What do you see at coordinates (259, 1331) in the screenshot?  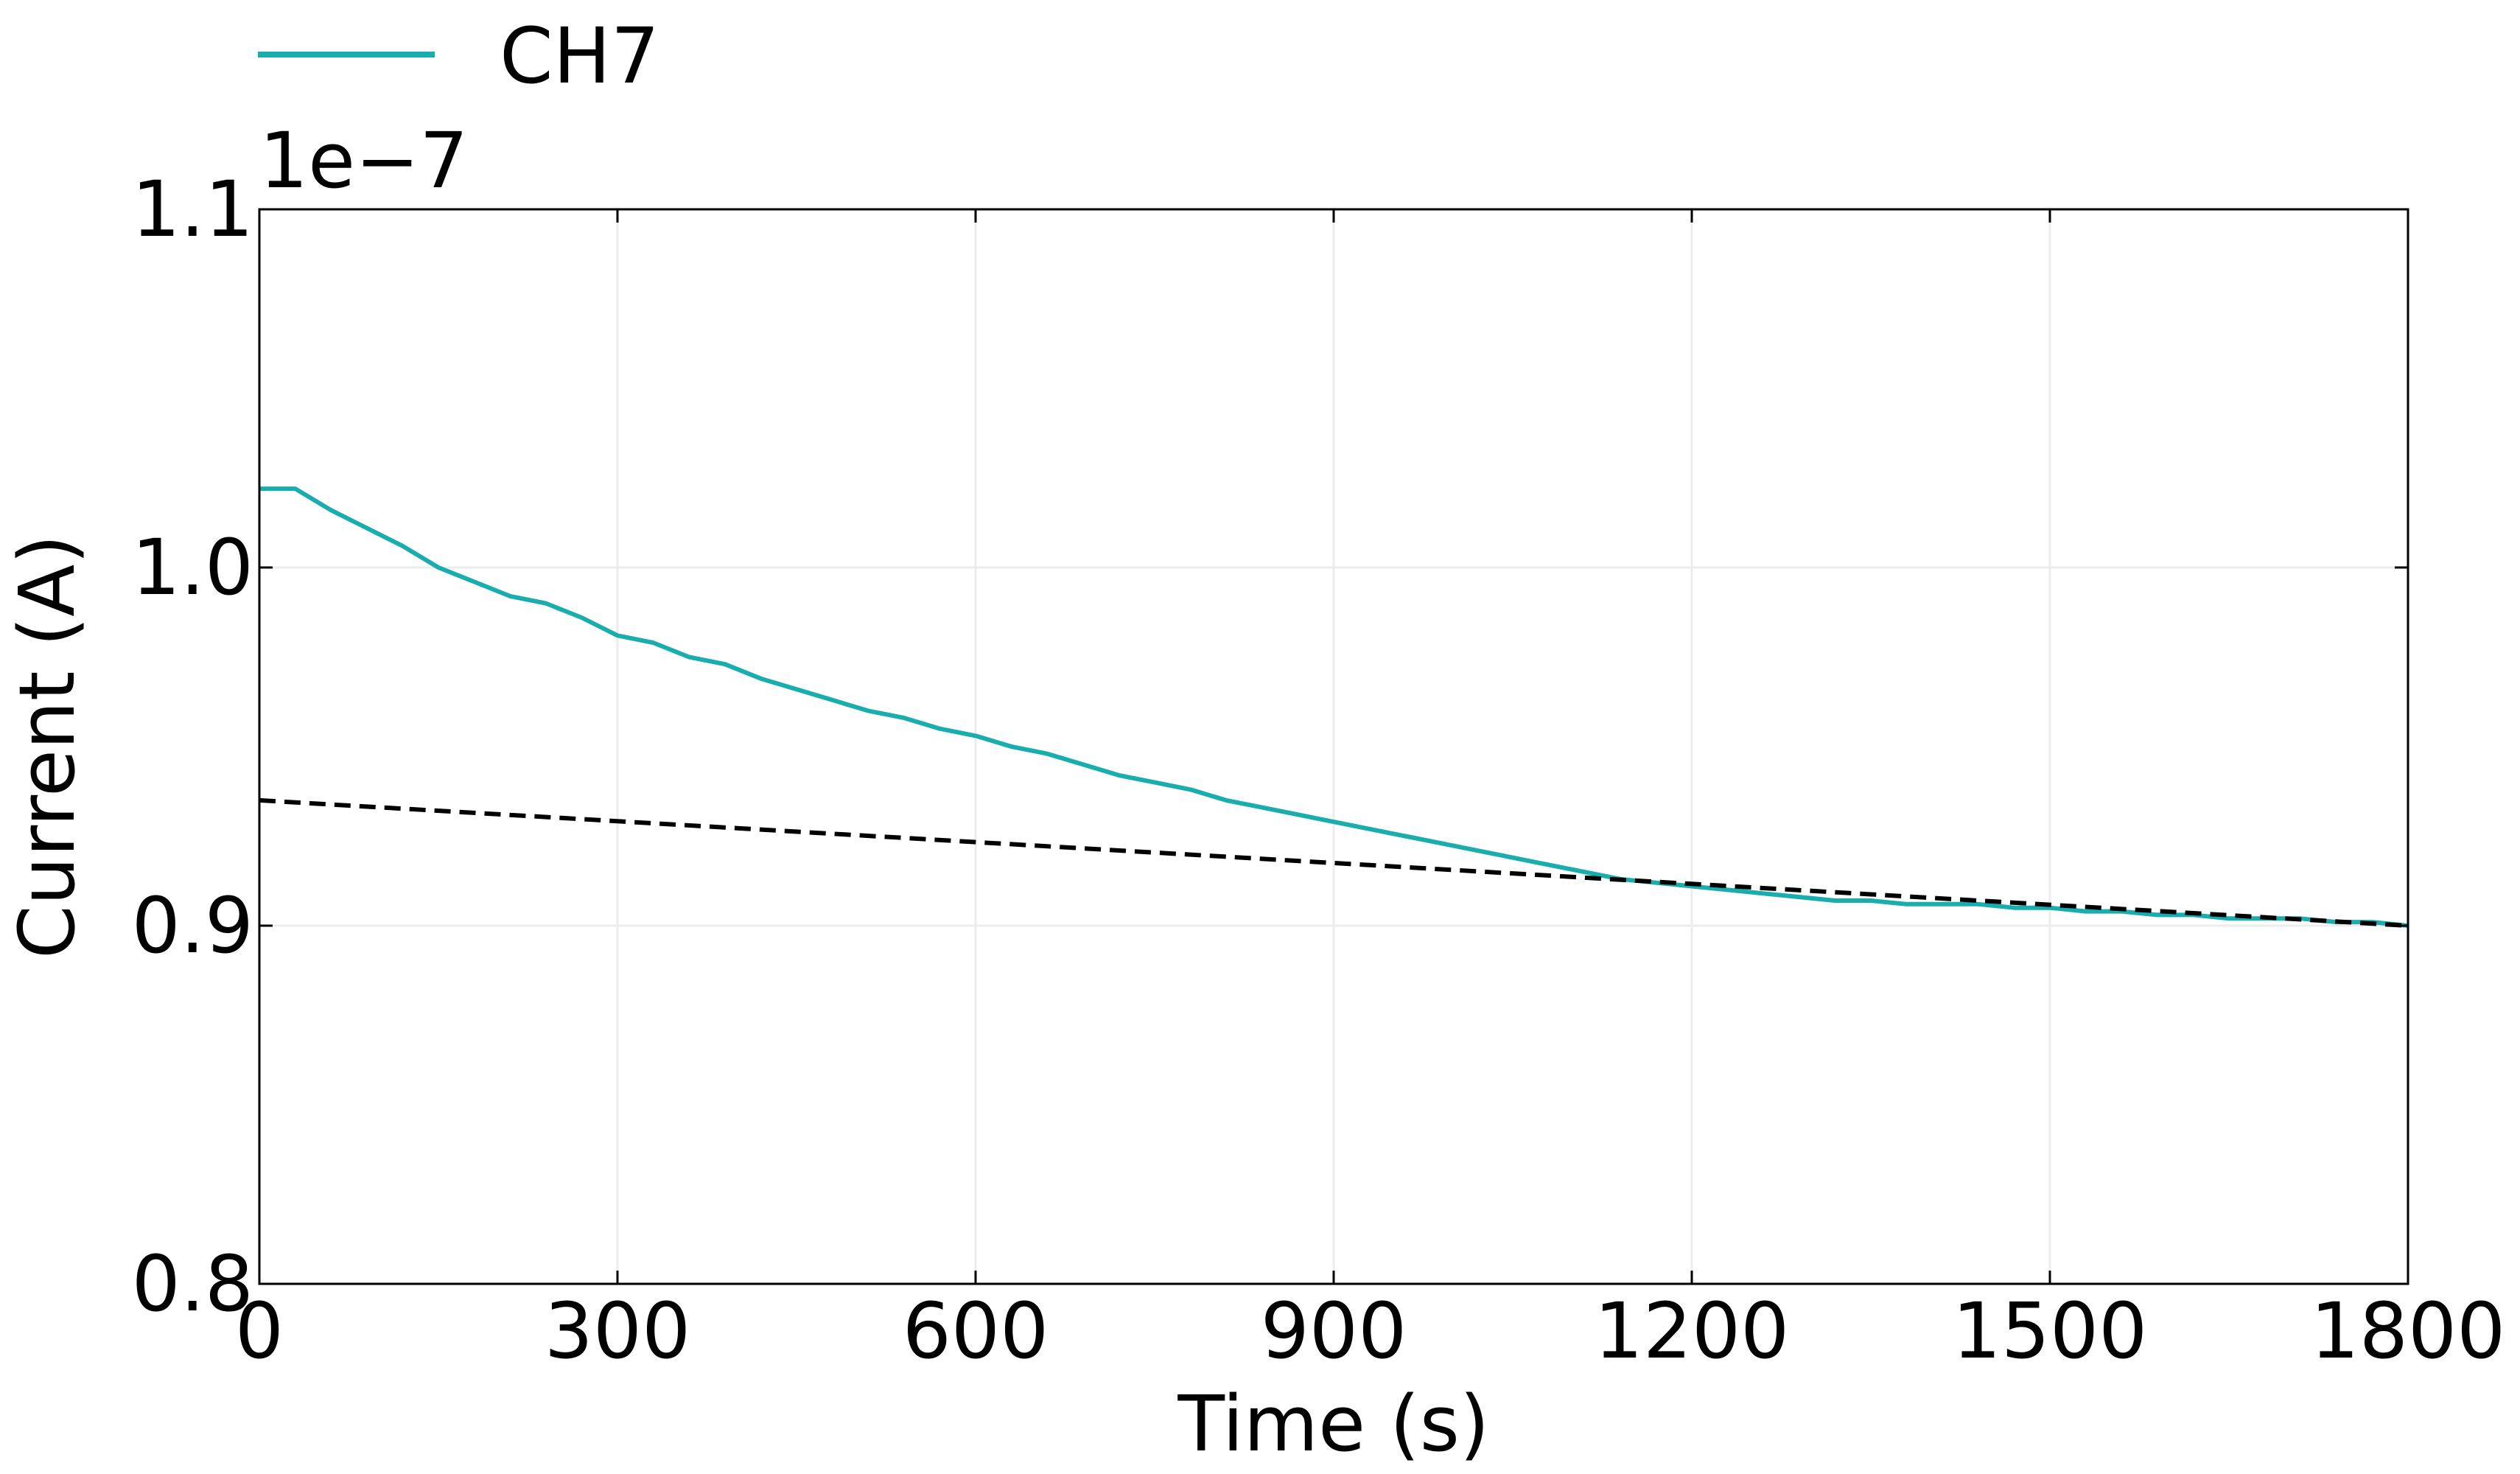 I see `x-tick-label: 0` at bounding box center [259, 1331].